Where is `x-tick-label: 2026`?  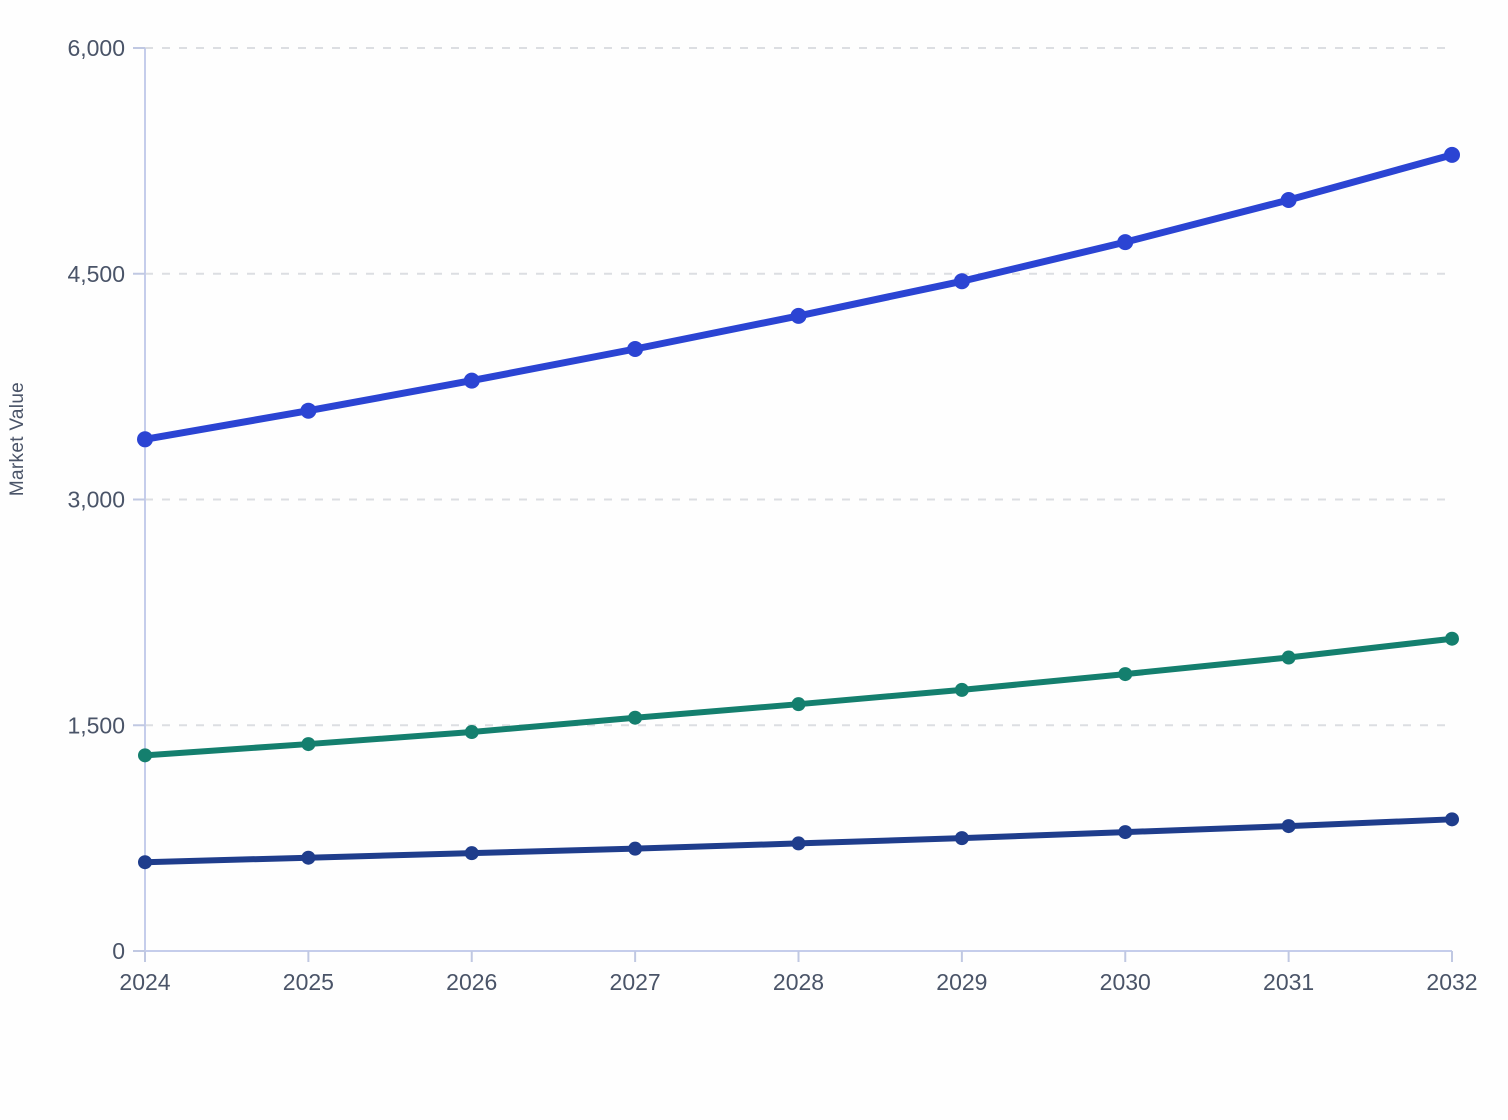
x-tick-label: 2026 is located at coordinates (471, 982).